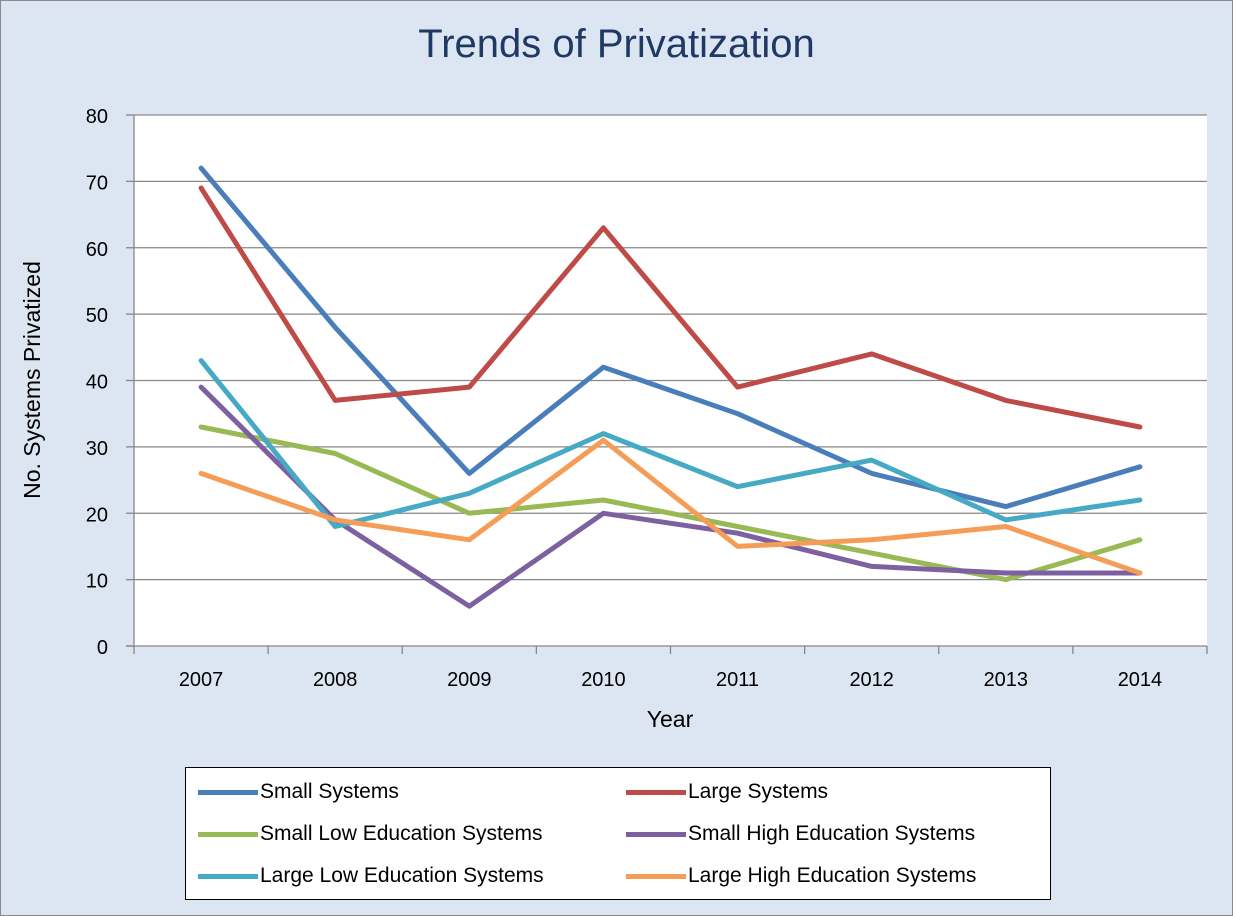 This screenshot has width=1233, height=916. Describe the element at coordinates (97, 449) in the screenshot. I see `y-tick-label: 30` at that location.